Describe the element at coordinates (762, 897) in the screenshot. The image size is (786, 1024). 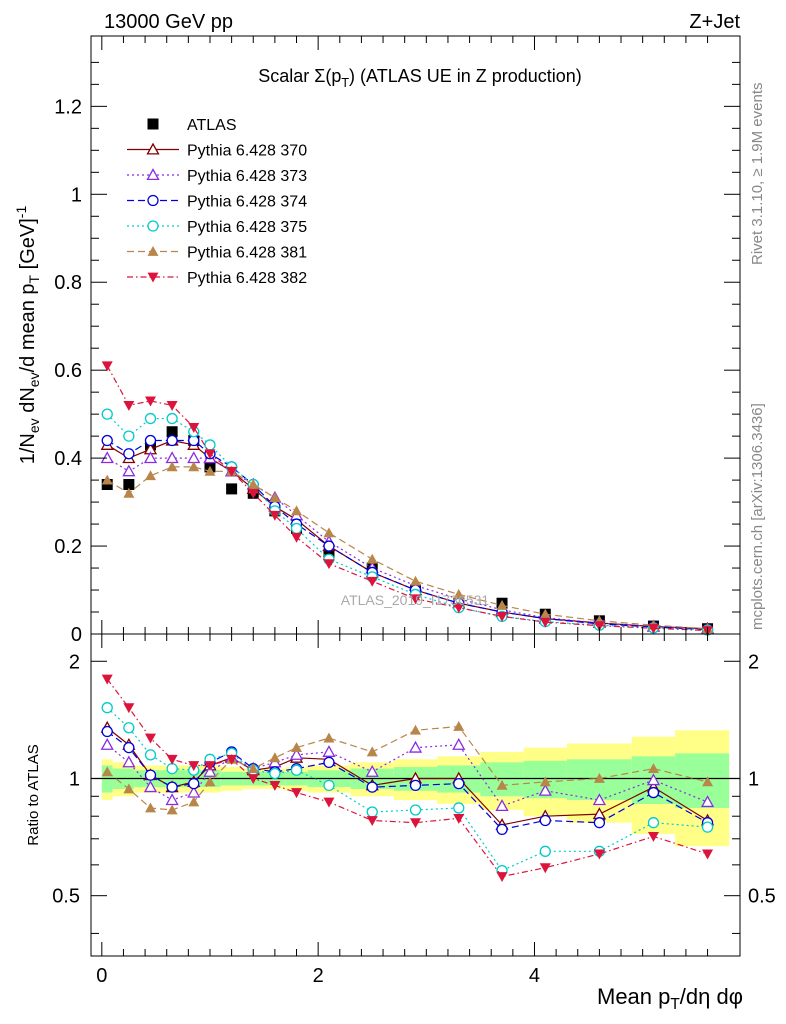
I see `ratio-y-tick-label-right: 0.5` at that location.